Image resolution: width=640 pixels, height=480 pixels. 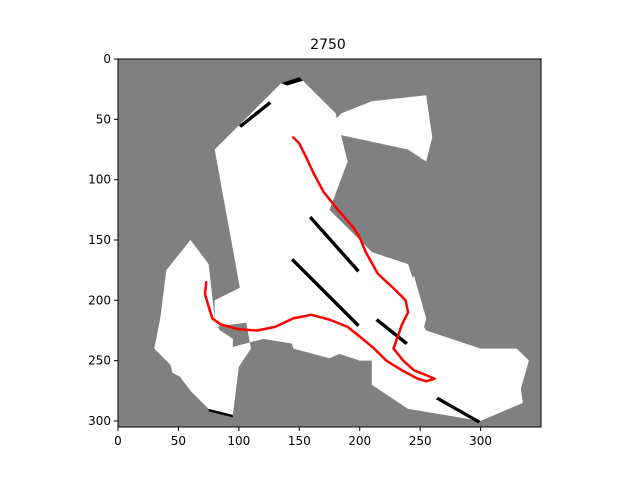 What do you see at coordinates (99, 361) in the screenshot?
I see `y-tick-label: 250` at bounding box center [99, 361].